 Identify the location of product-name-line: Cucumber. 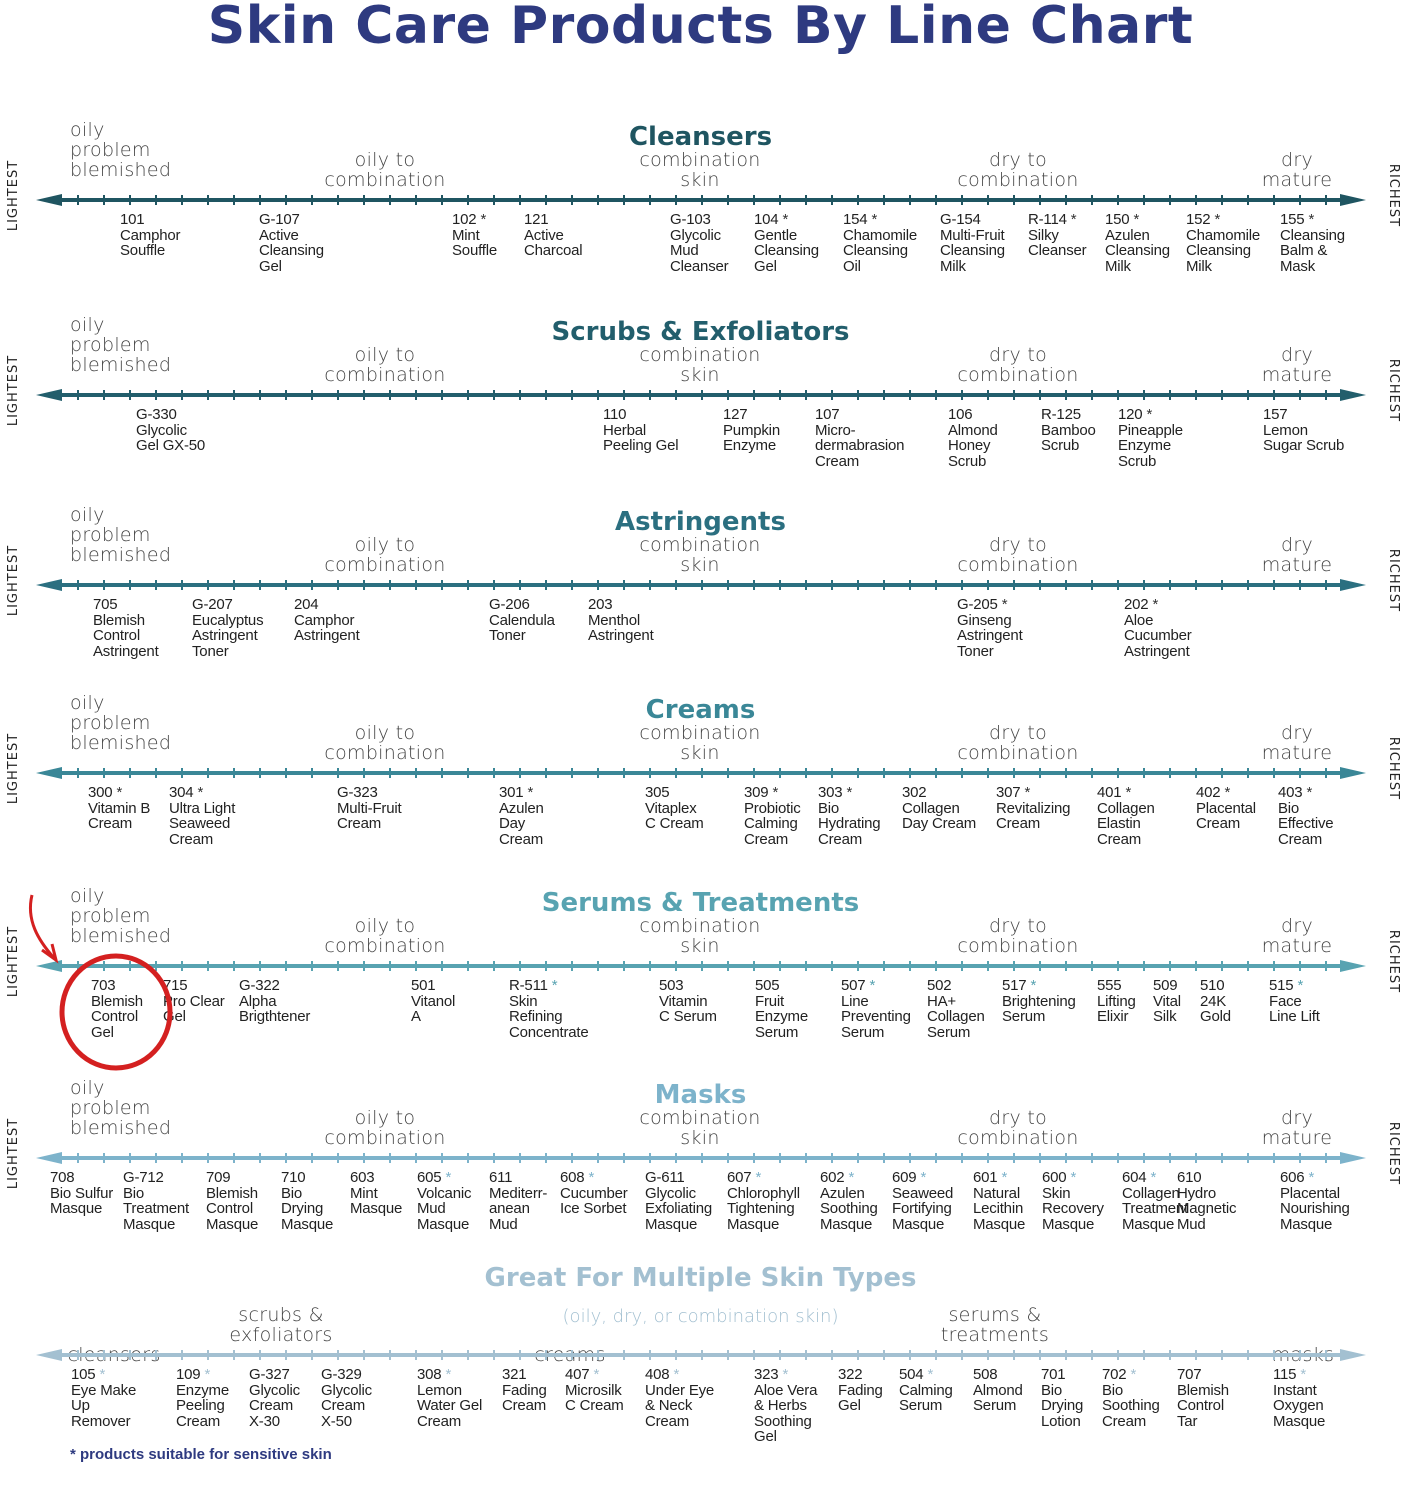
(1158, 635).